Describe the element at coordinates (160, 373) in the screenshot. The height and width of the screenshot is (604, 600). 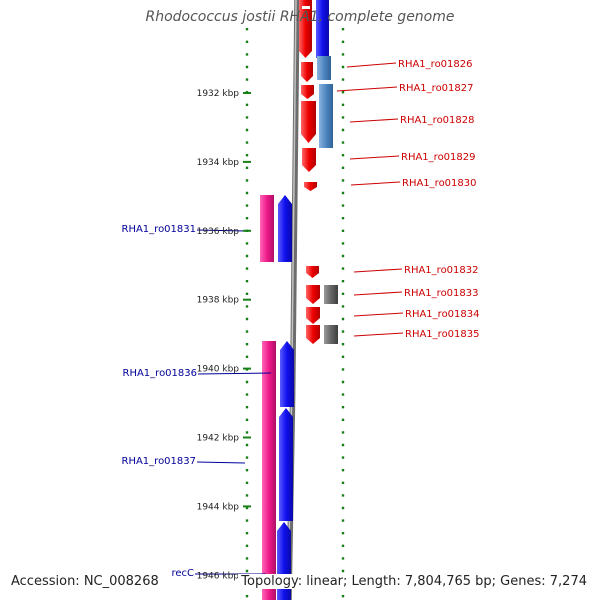
I see `gene-label-RHA1_ro01836: RHA1_ro01836` at that location.